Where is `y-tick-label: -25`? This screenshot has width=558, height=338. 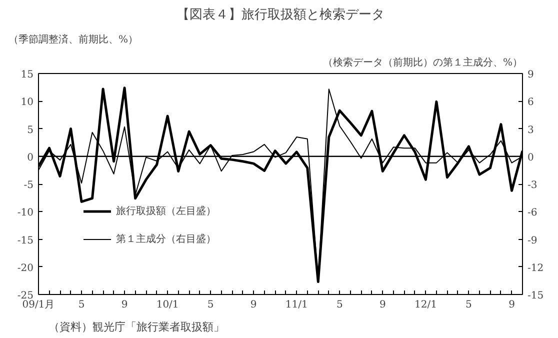
y-tick-label: -25 is located at coordinates (25, 296).